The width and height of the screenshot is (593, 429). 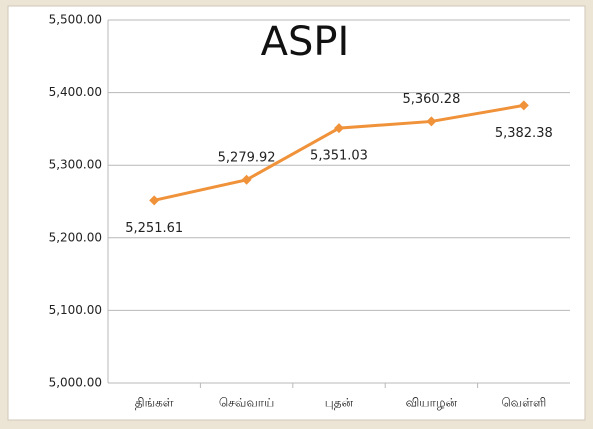 What do you see at coordinates (75, 383) in the screenshot?
I see `y-tick-label: 5,000.00` at bounding box center [75, 383].